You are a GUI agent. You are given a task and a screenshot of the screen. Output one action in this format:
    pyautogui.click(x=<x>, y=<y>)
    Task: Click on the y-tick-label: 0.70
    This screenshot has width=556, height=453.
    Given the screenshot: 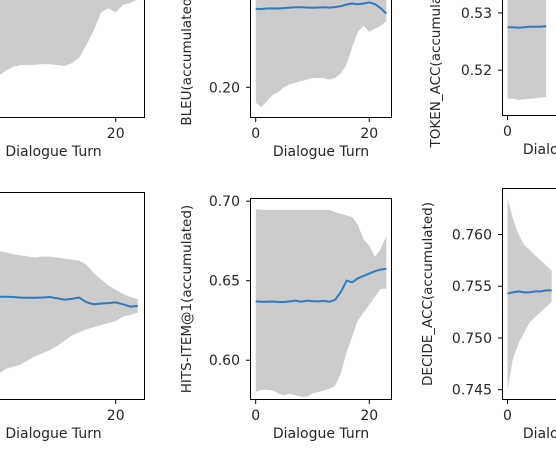 What is the action you would take?
    pyautogui.click(x=224, y=202)
    